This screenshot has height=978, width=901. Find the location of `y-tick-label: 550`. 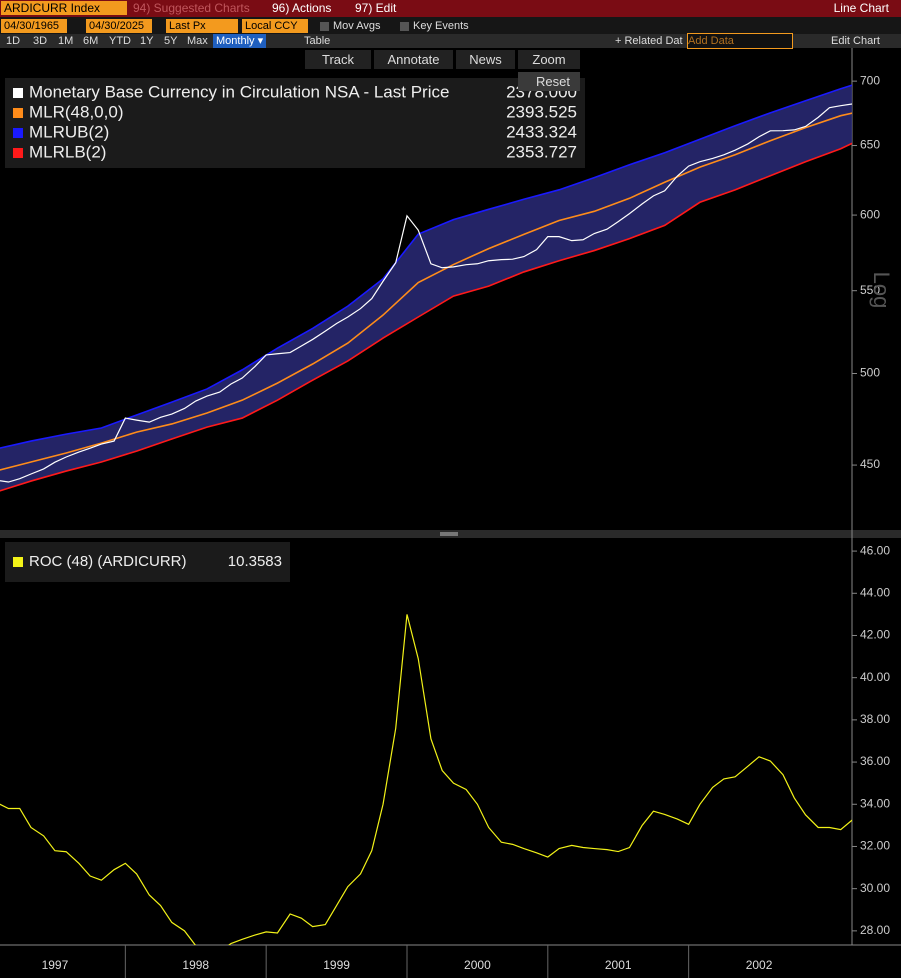

y-tick-label: 550 is located at coordinates (870, 290).